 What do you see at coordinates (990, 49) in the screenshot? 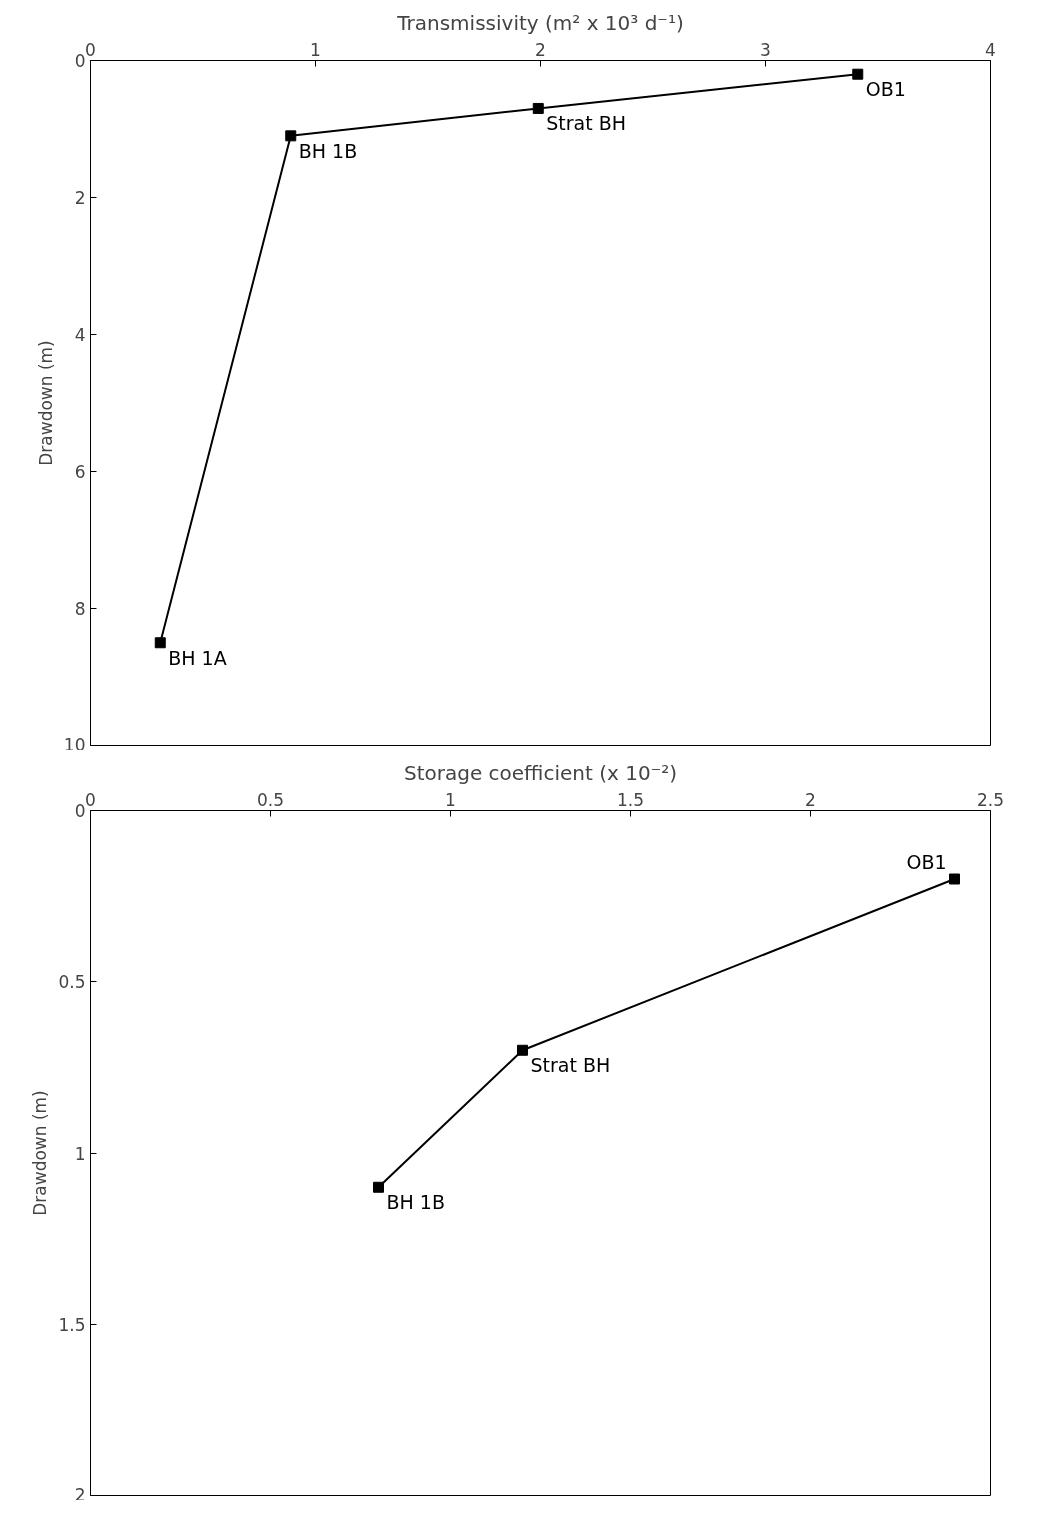
I see `x-tick-label: 4` at bounding box center [990, 49].